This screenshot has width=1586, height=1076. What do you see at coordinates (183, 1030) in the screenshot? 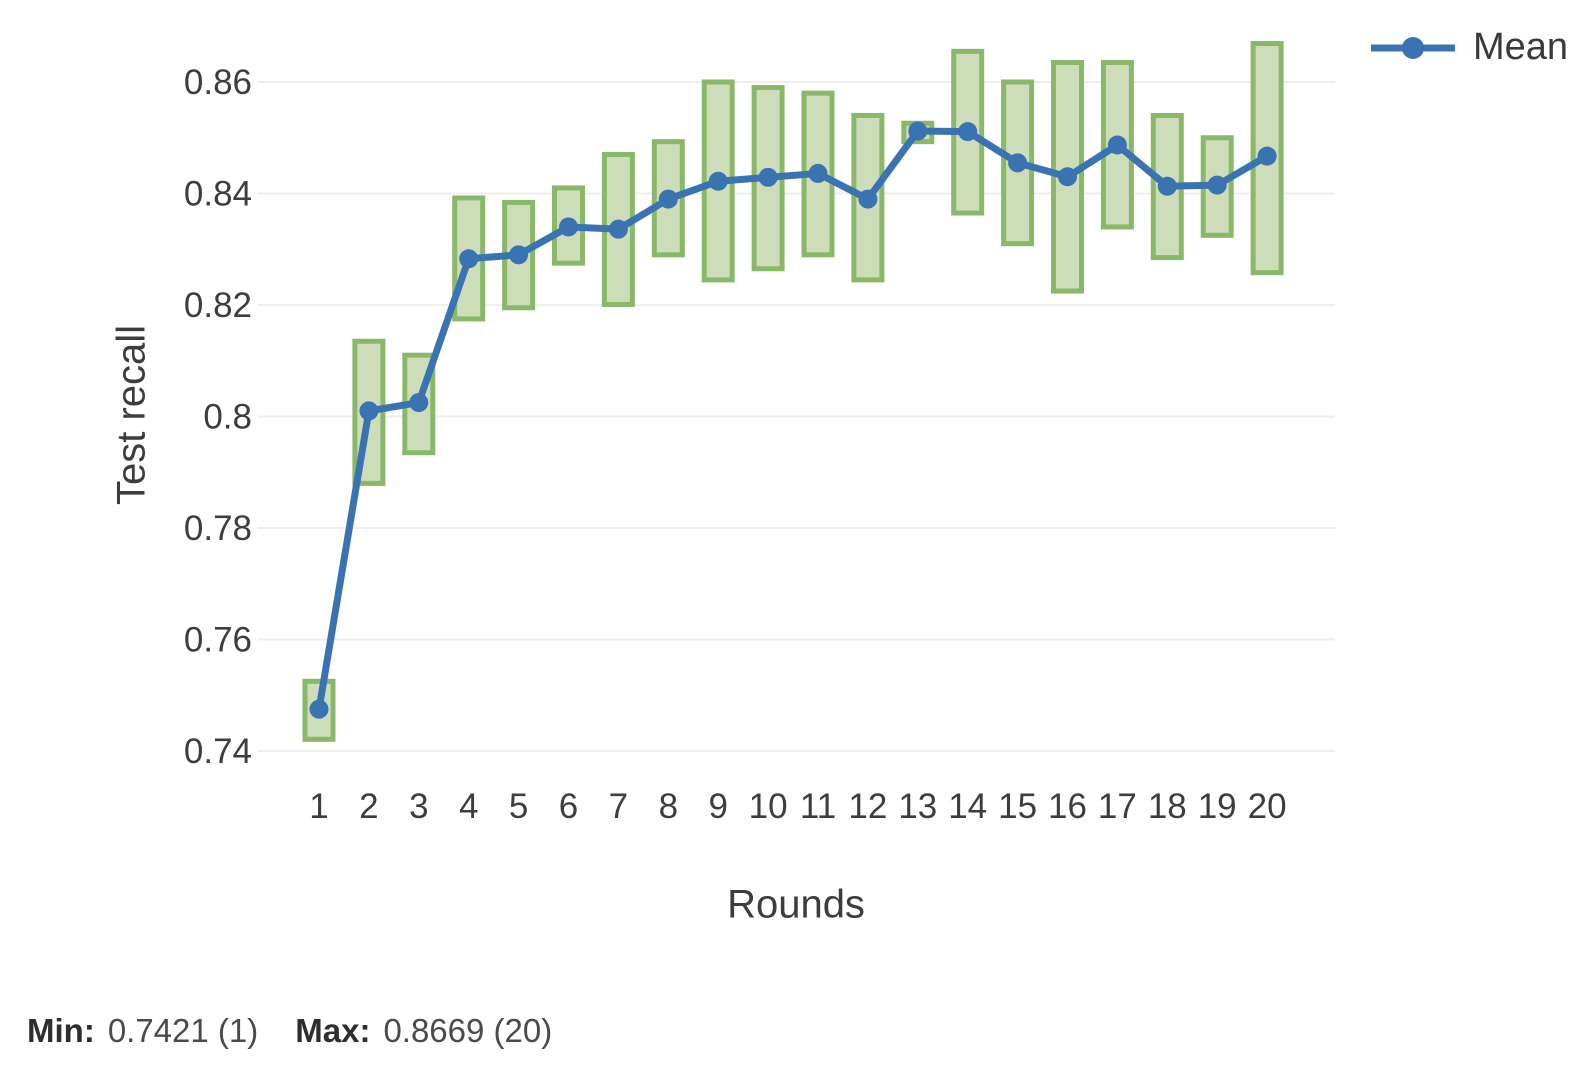
I see `min-value: 0.7421 (1)` at bounding box center [183, 1030].